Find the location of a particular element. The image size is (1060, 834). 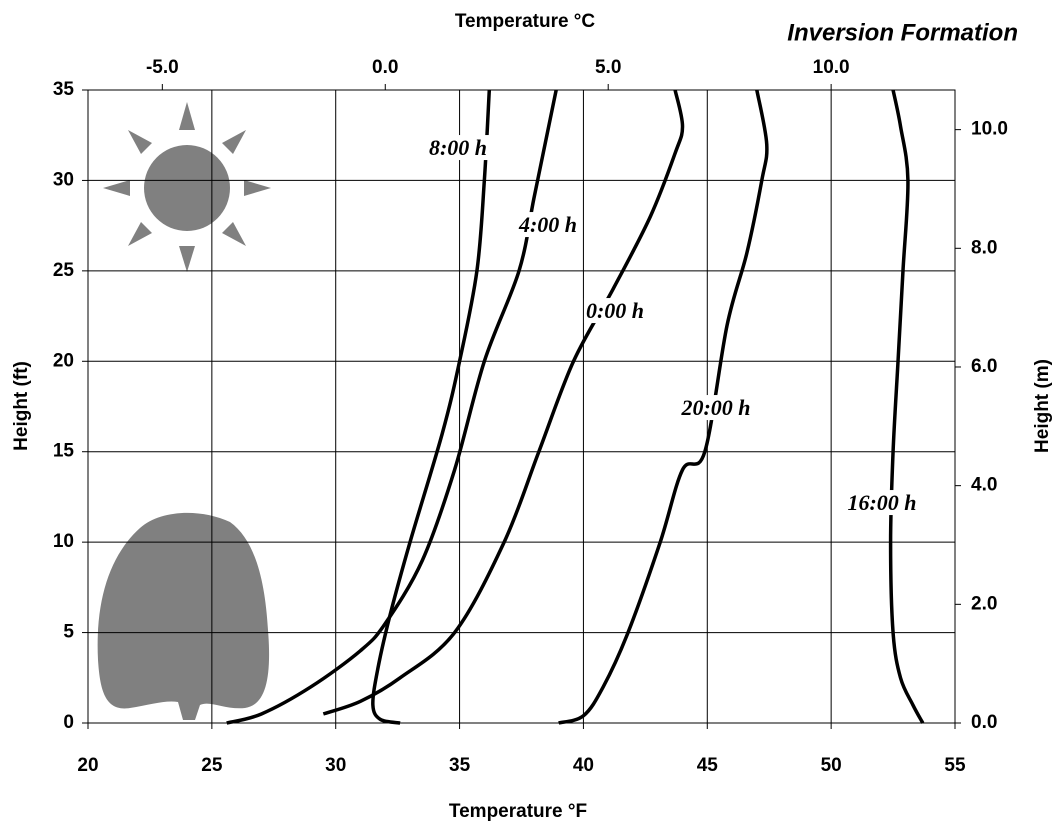

y-tick-label: 35 is located at coordinates (64, 89).